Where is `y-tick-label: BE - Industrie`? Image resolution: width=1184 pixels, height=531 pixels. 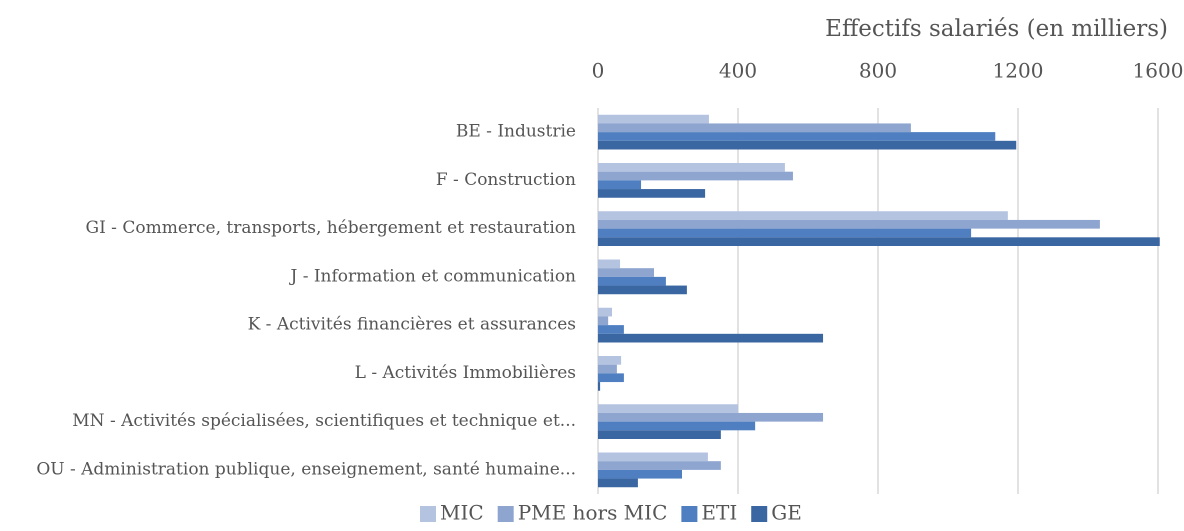
y-tick-label: BE - Industrie is located at coordinates (516, 132).